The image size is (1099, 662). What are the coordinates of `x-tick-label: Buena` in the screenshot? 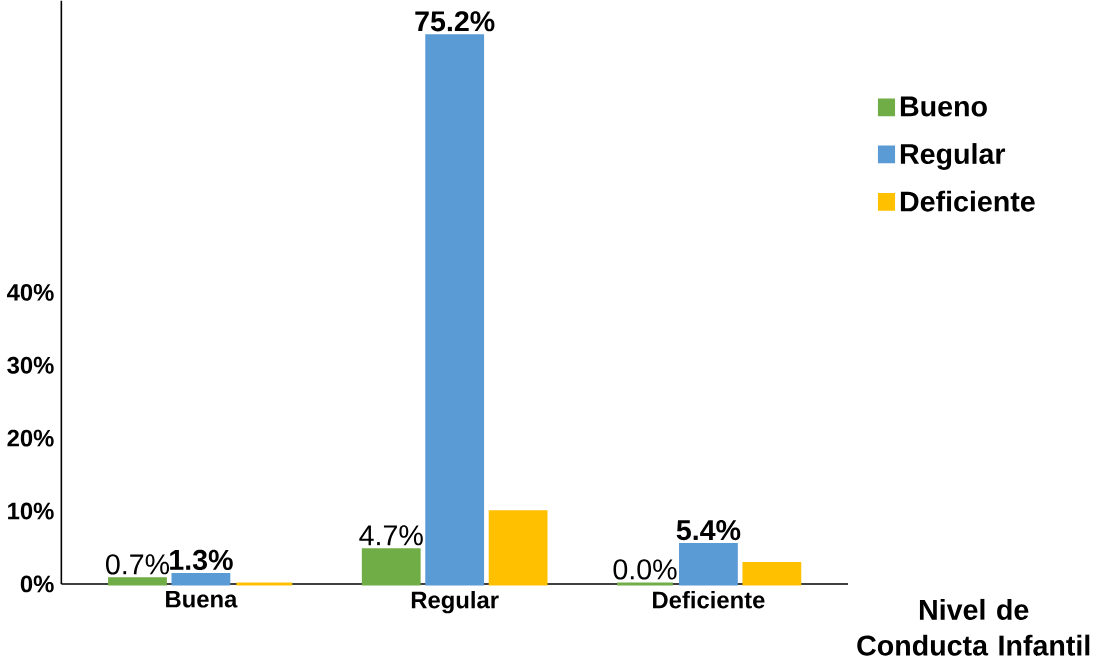 It's located at (202, 599).